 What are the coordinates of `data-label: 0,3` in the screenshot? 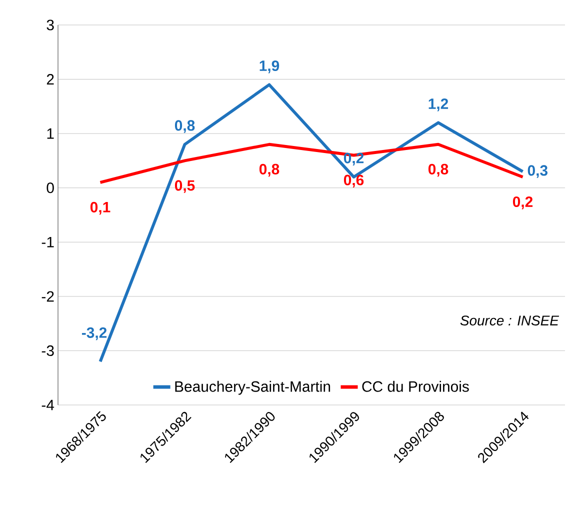 It's located at (538, 171).